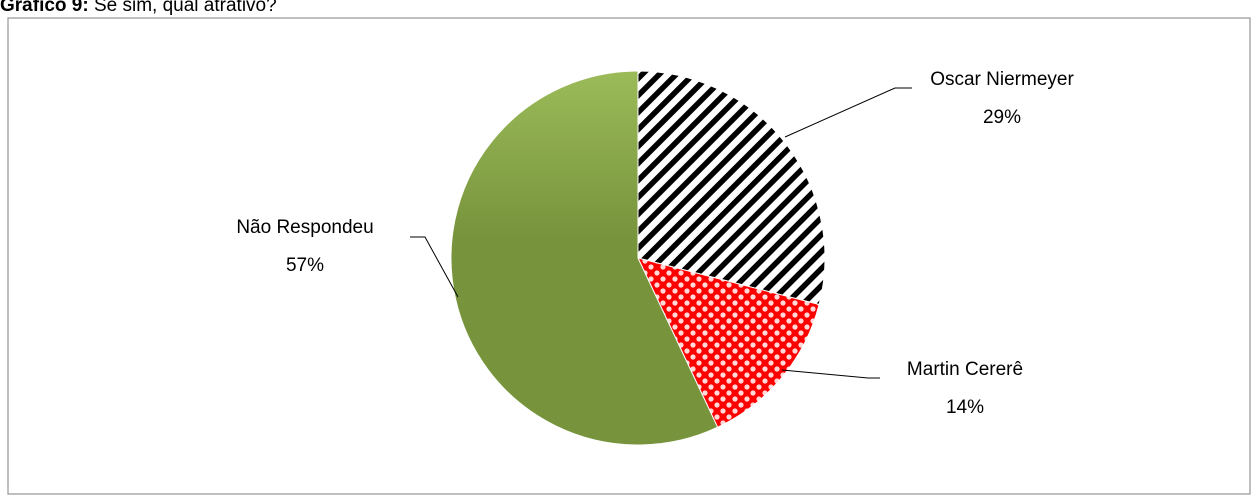 The image size is (1257, 495). Describe the element at coordinates (304, 227) in the screenshot. I see `slice-label: Não Respondeu` at that location.